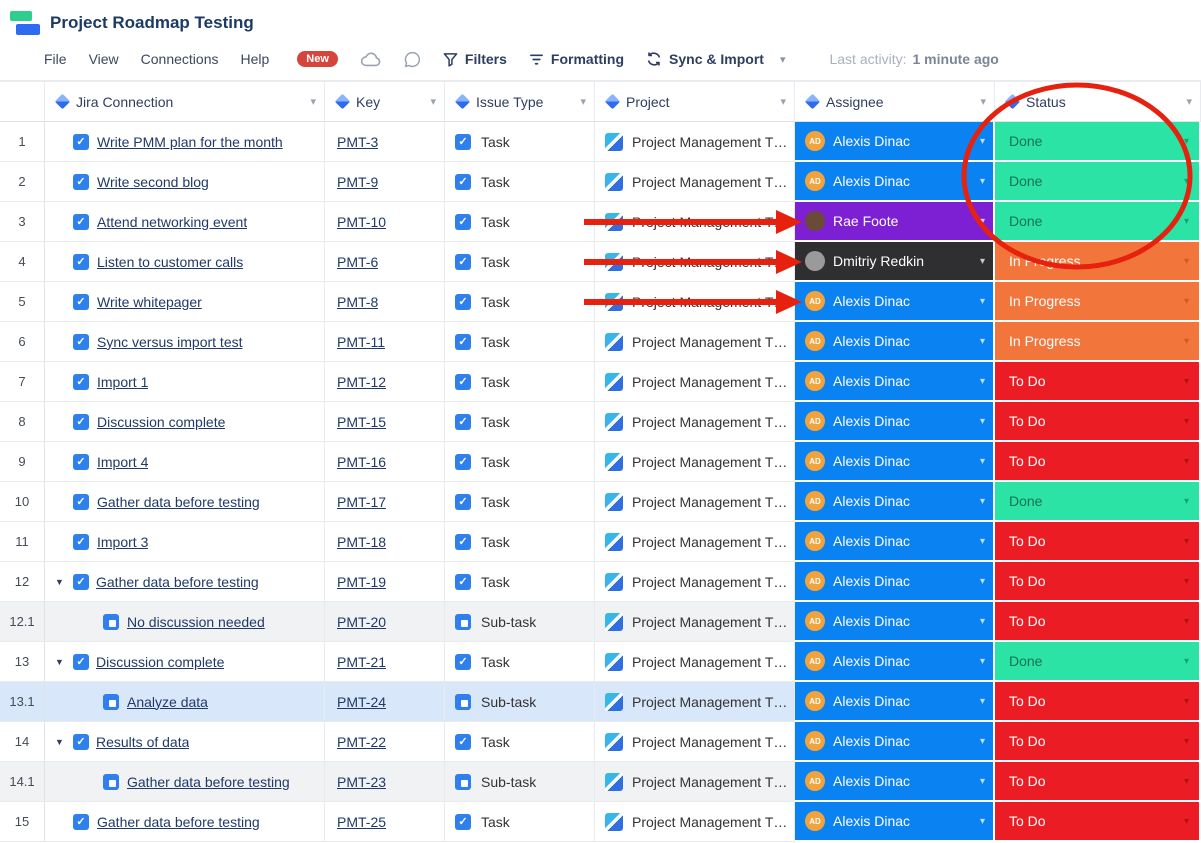 The image size is (1201, 843). What do you see at coordinates (362, 541) in the screenshot?
I see `issue-key-link: PMT-18` at bounding box center [362, 541].